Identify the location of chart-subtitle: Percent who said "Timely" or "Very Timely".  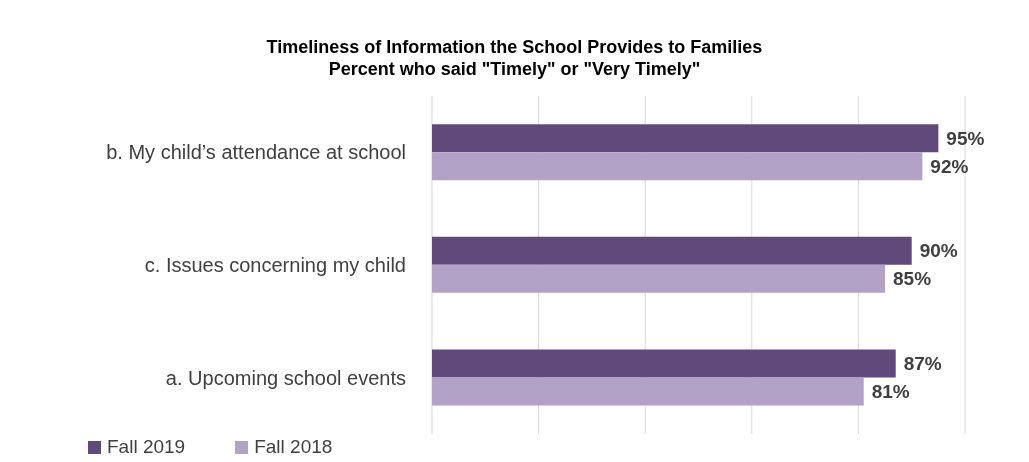
(514, 69).